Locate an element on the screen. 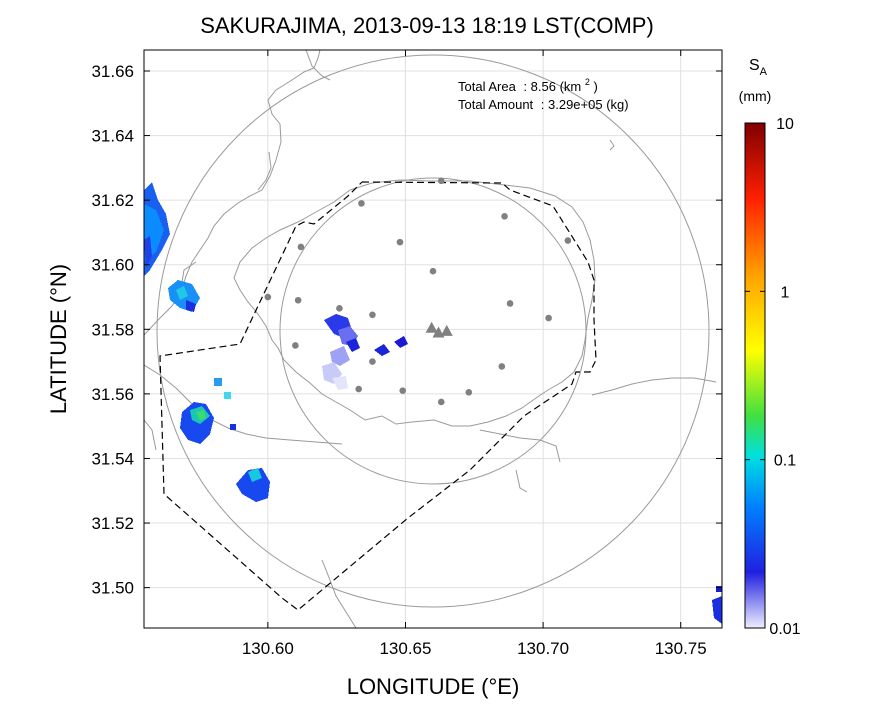  x-tick-label: 130.75 is located at coordinates (681, 648).